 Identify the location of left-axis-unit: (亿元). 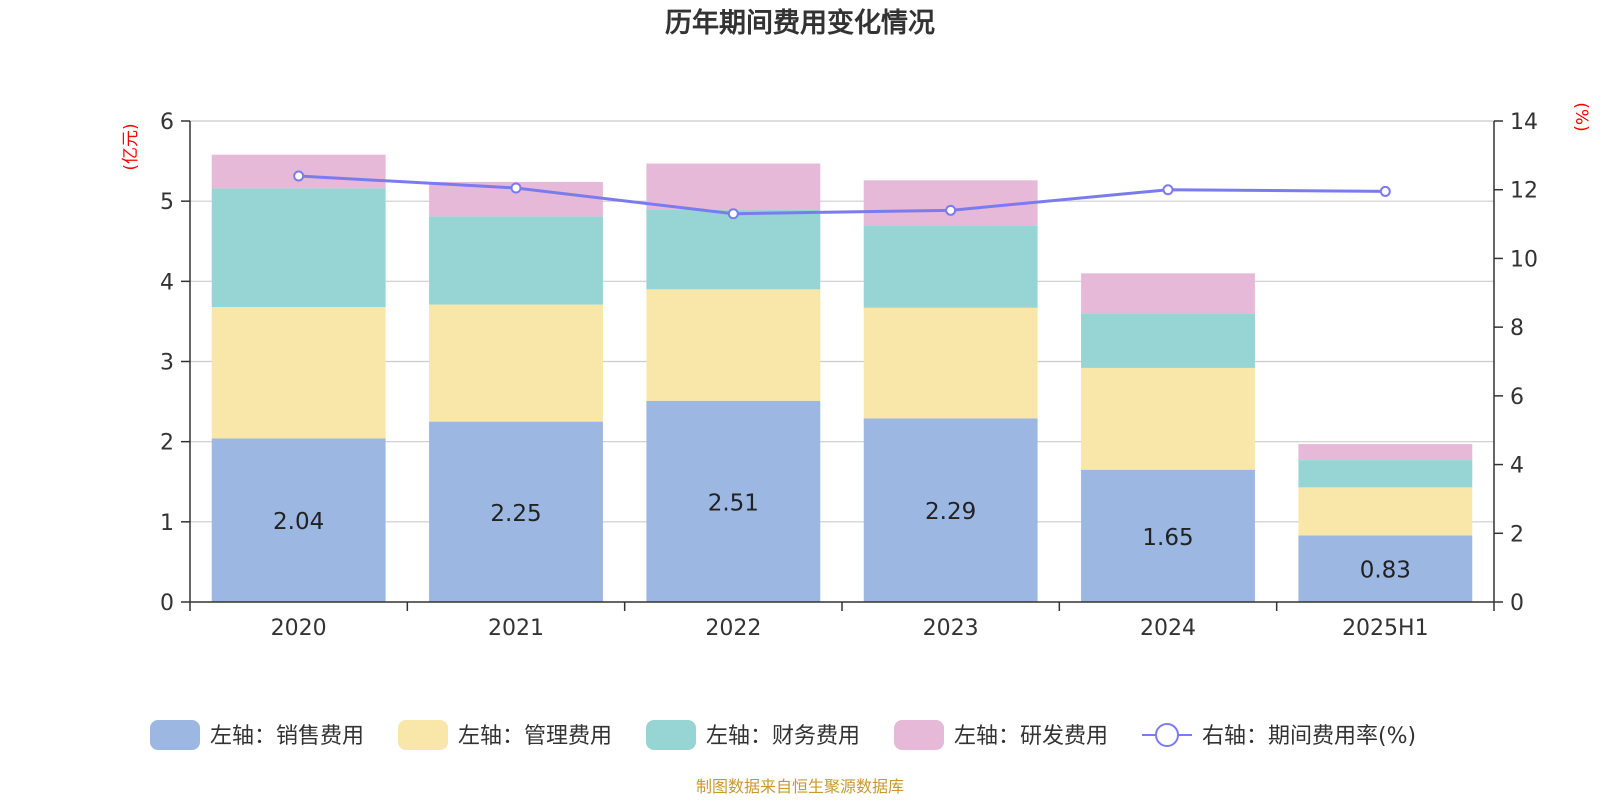
(131, 146).